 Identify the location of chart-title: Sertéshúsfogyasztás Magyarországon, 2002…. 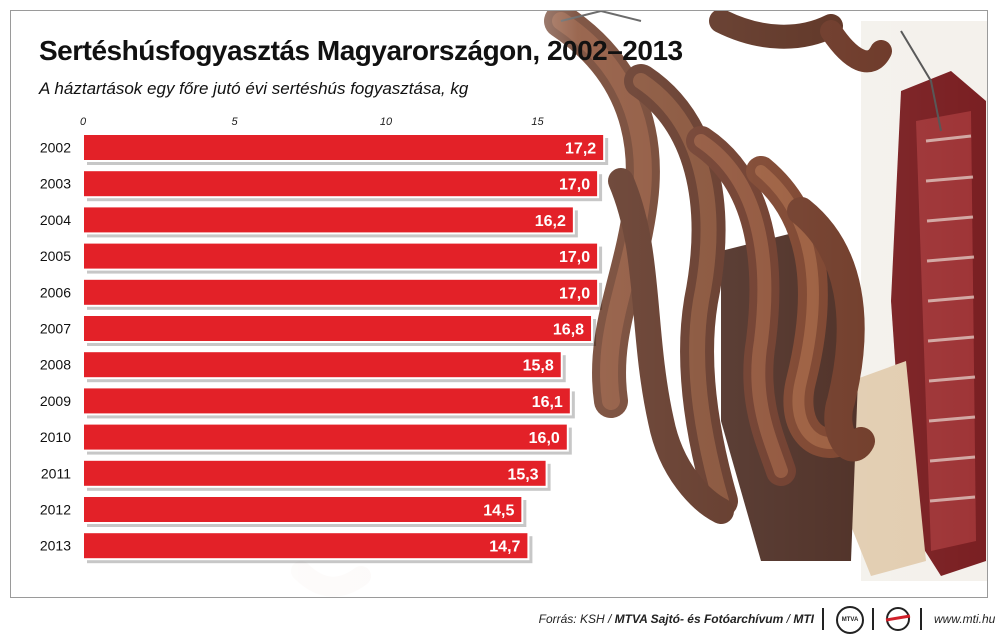
(361, 50).